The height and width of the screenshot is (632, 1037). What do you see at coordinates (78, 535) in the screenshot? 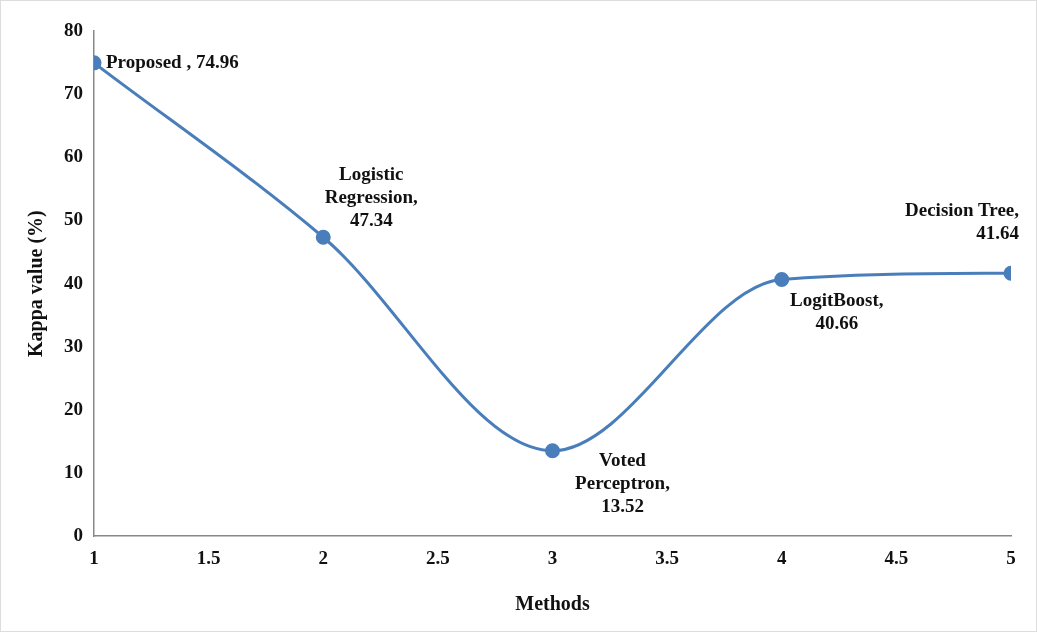
I see `y-tick-label: 0` at bounding box center [78, 535].